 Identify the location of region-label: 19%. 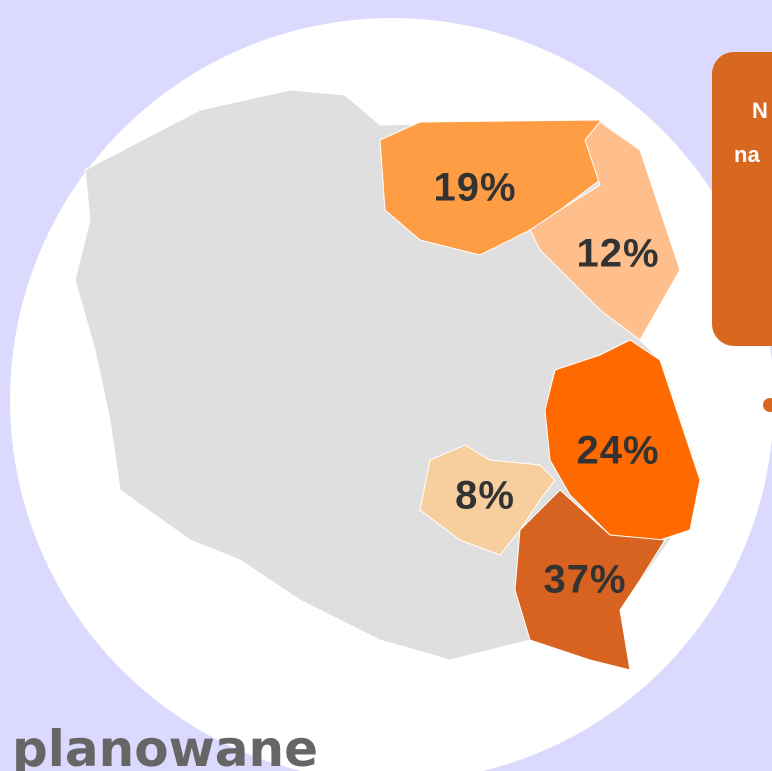
(474, 188).